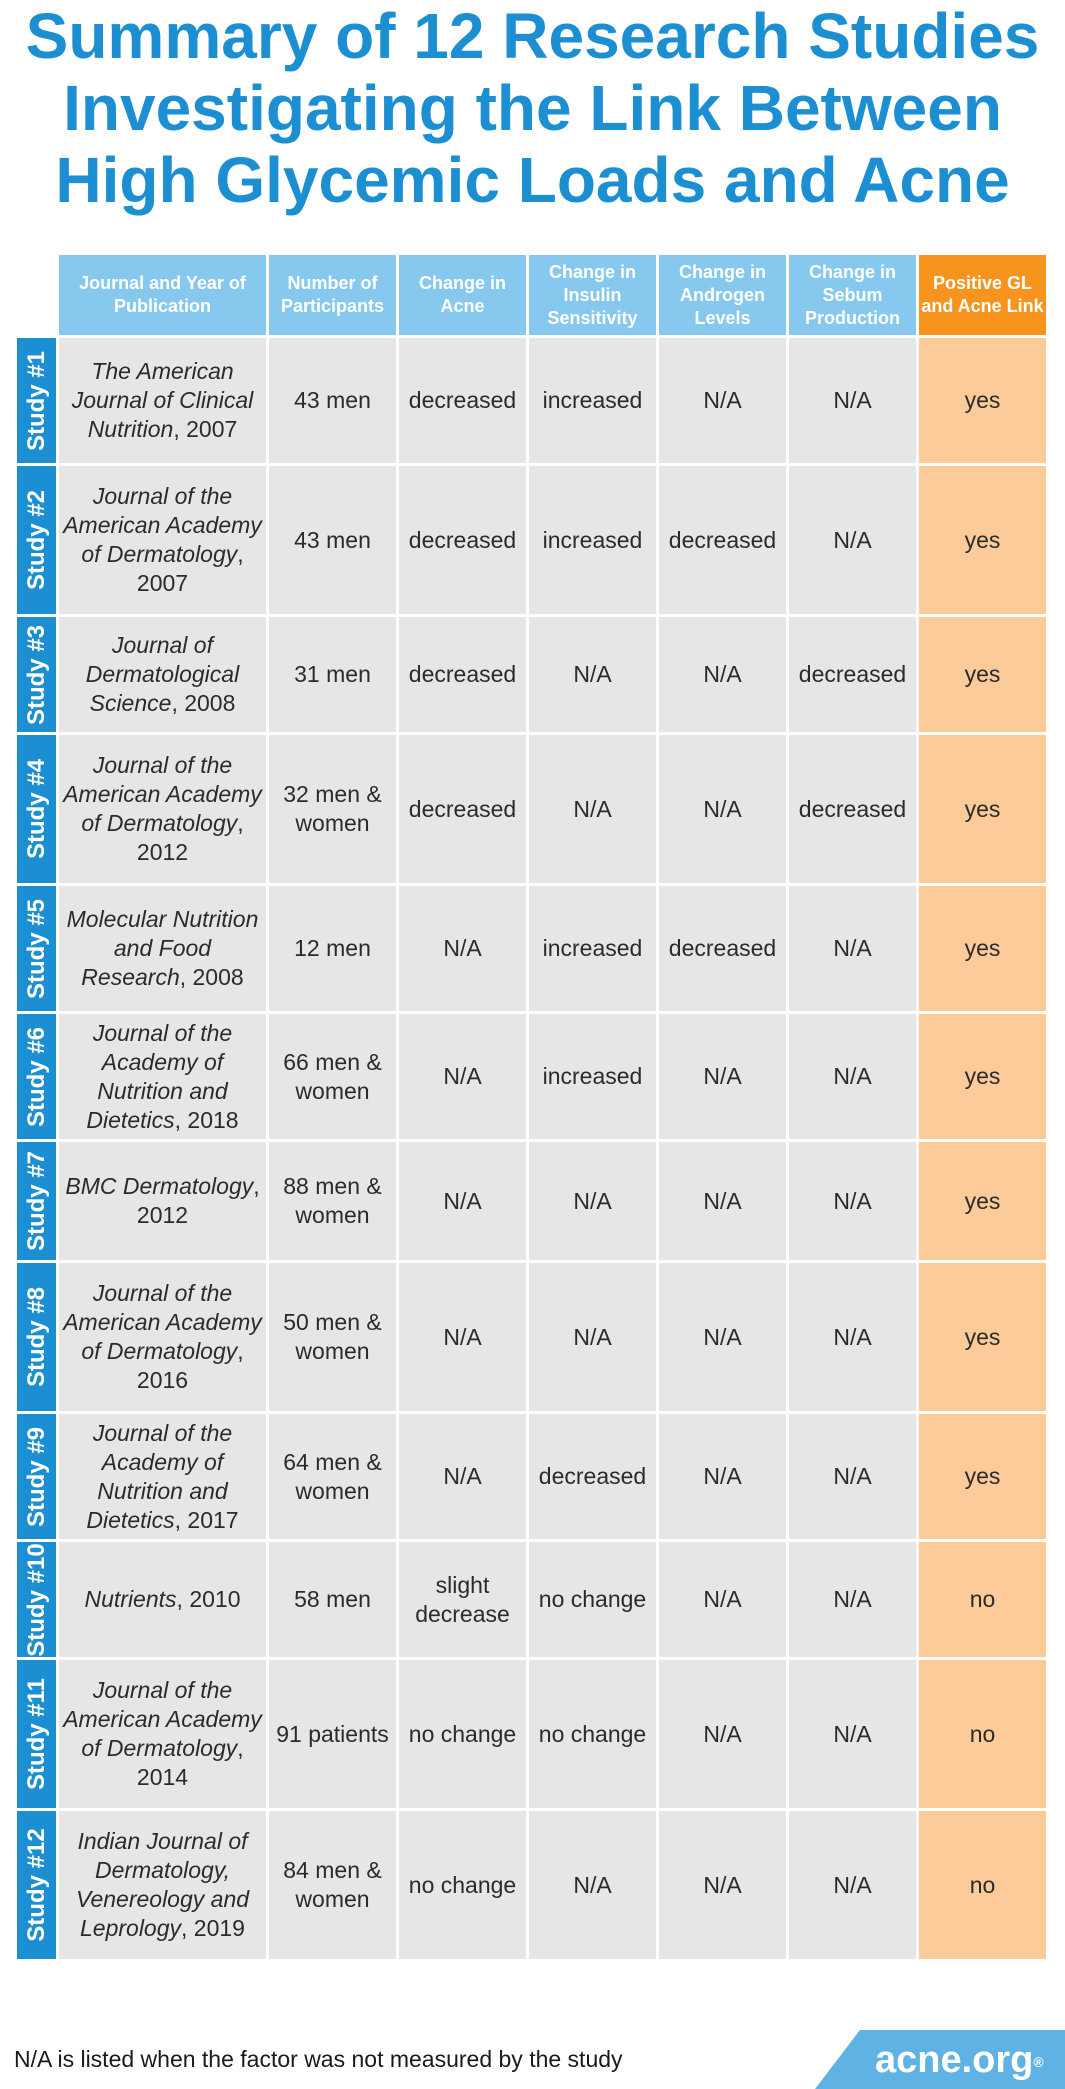 The image size is (1065, 2089). Describe the element at coordinates (190, 837) in the screenshot. I see `publication-year: , 2012` at that location.